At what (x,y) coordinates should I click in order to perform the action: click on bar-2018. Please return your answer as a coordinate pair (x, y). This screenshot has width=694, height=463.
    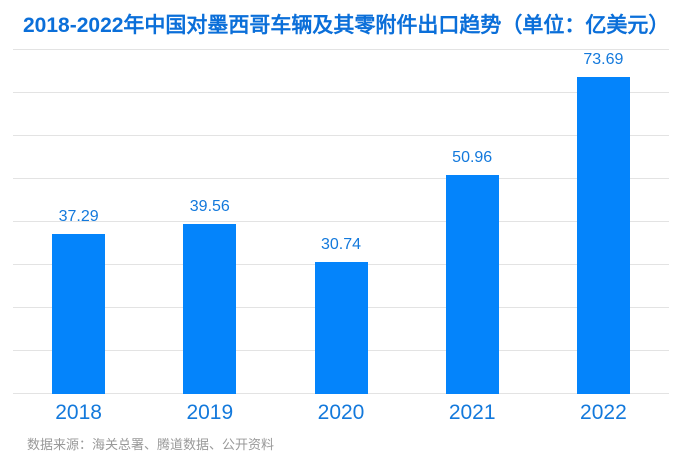
    Looking at the image, I should click on (79, 313).